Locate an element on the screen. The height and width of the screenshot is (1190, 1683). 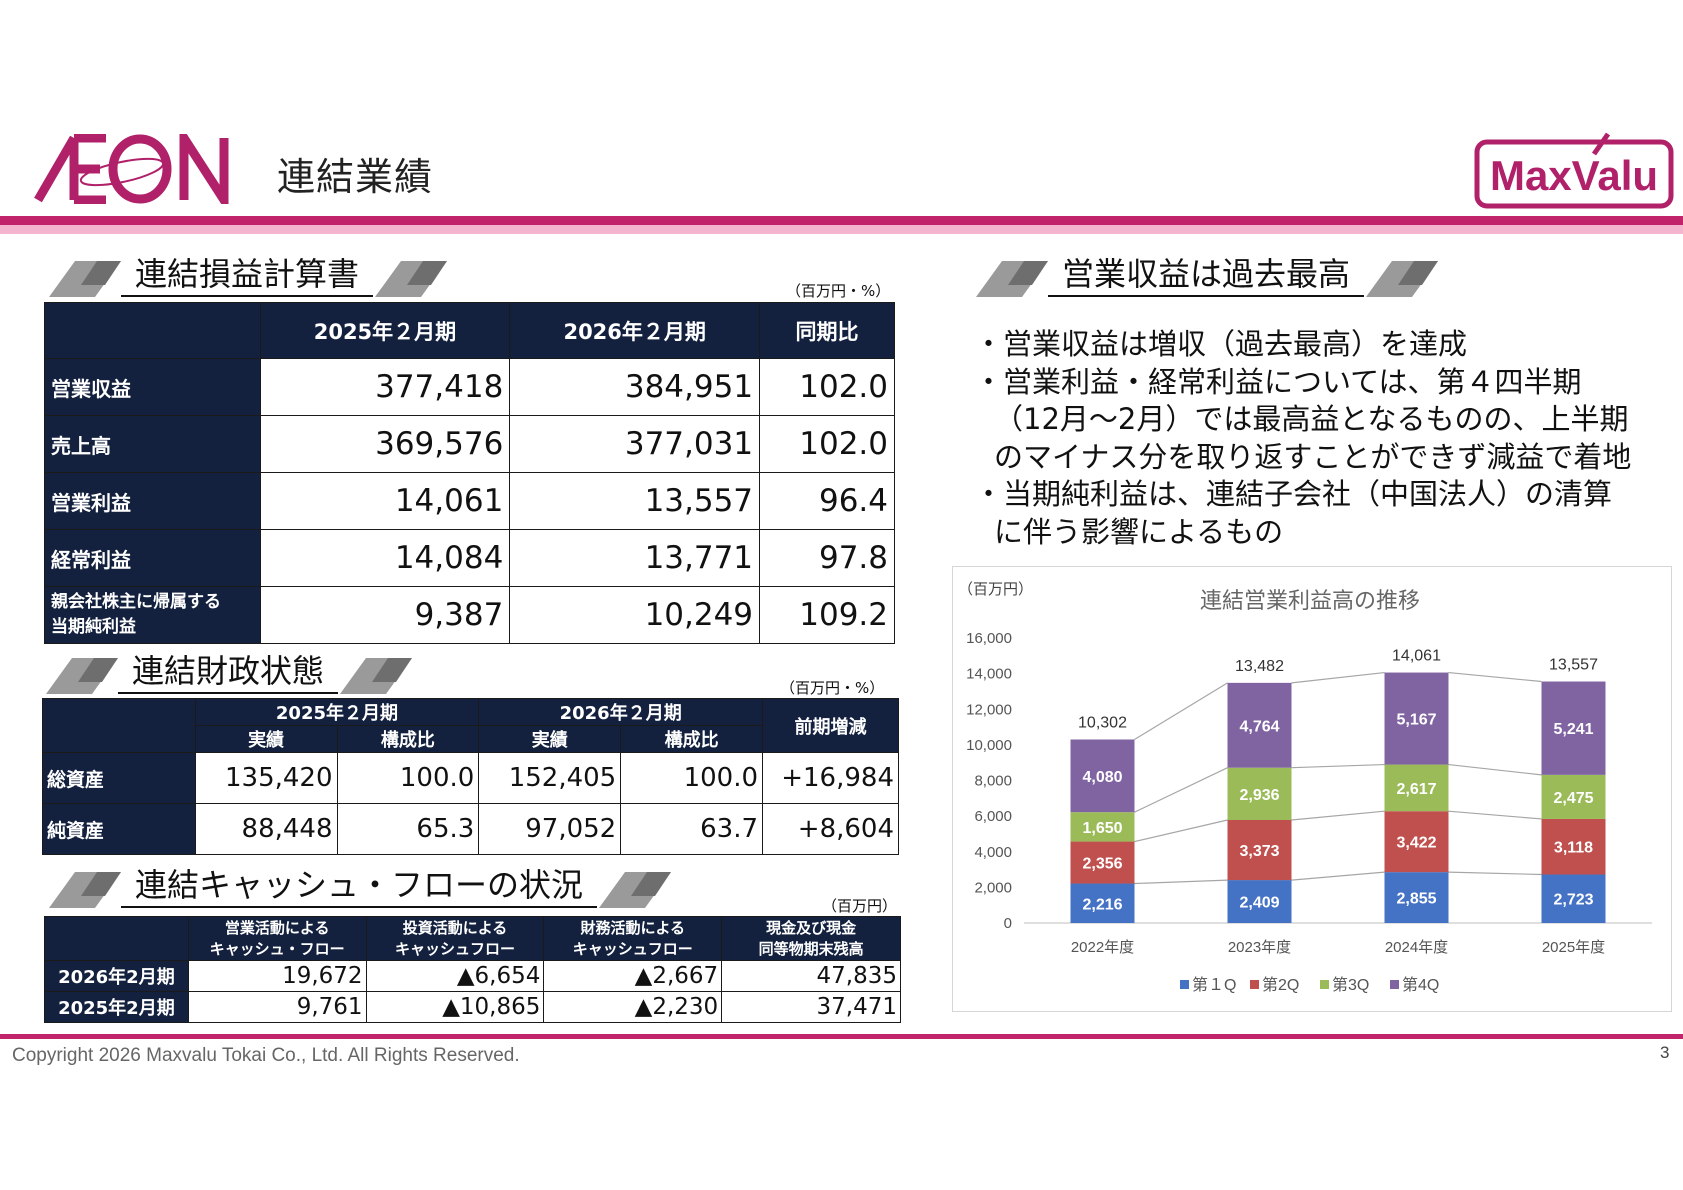
bar-value-label: 2,617 is located at coordinates (1416, 789).